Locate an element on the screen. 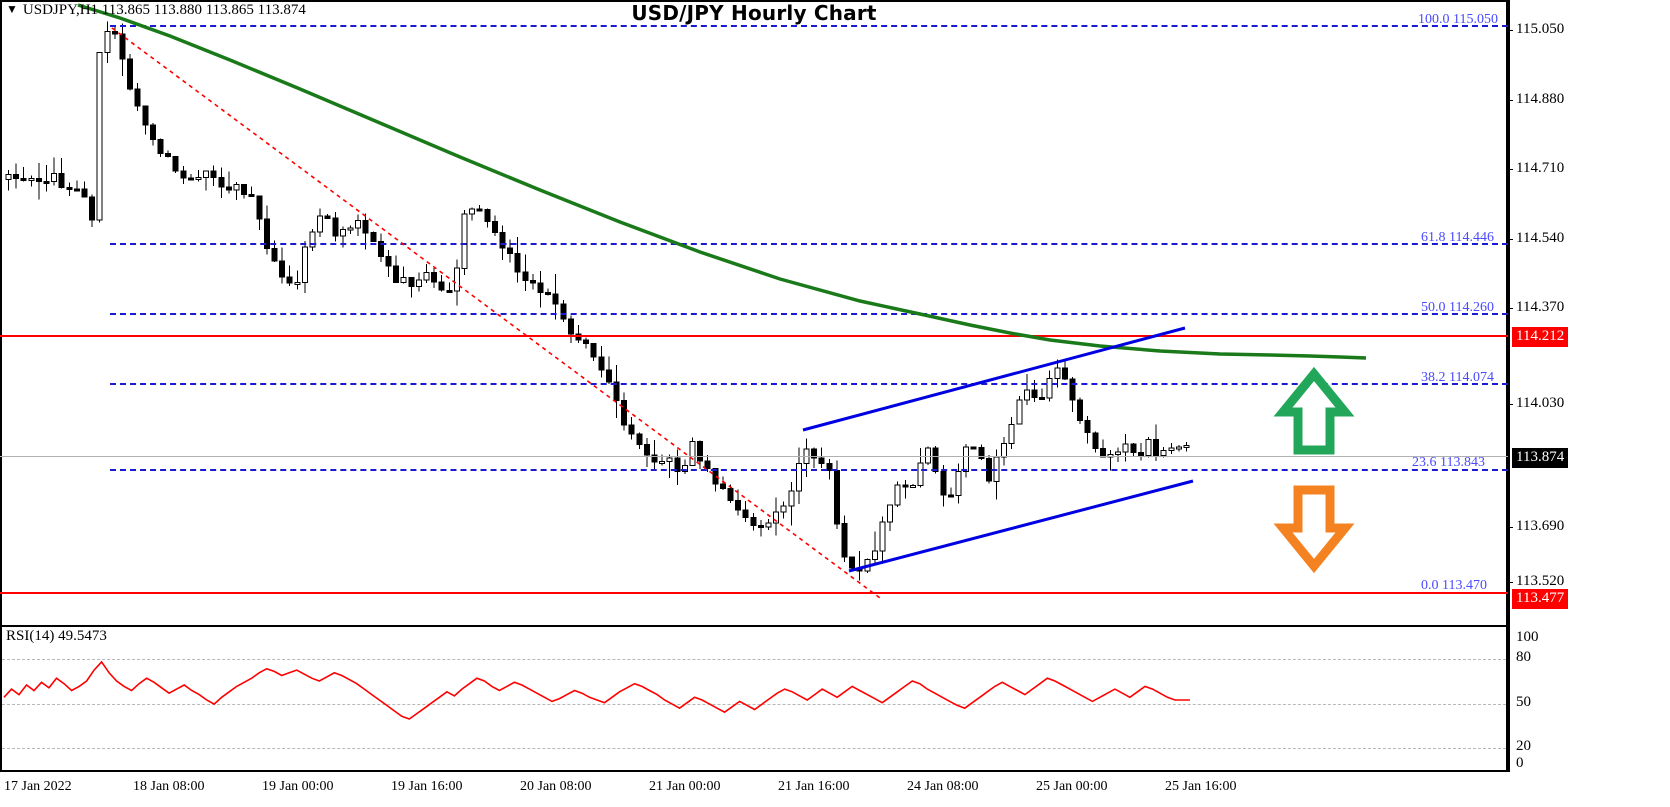 The height and width of the screenshot is (807, 1670). time-tick-9: 25 Jan 16:00 is located at coordinates (1201, 786).